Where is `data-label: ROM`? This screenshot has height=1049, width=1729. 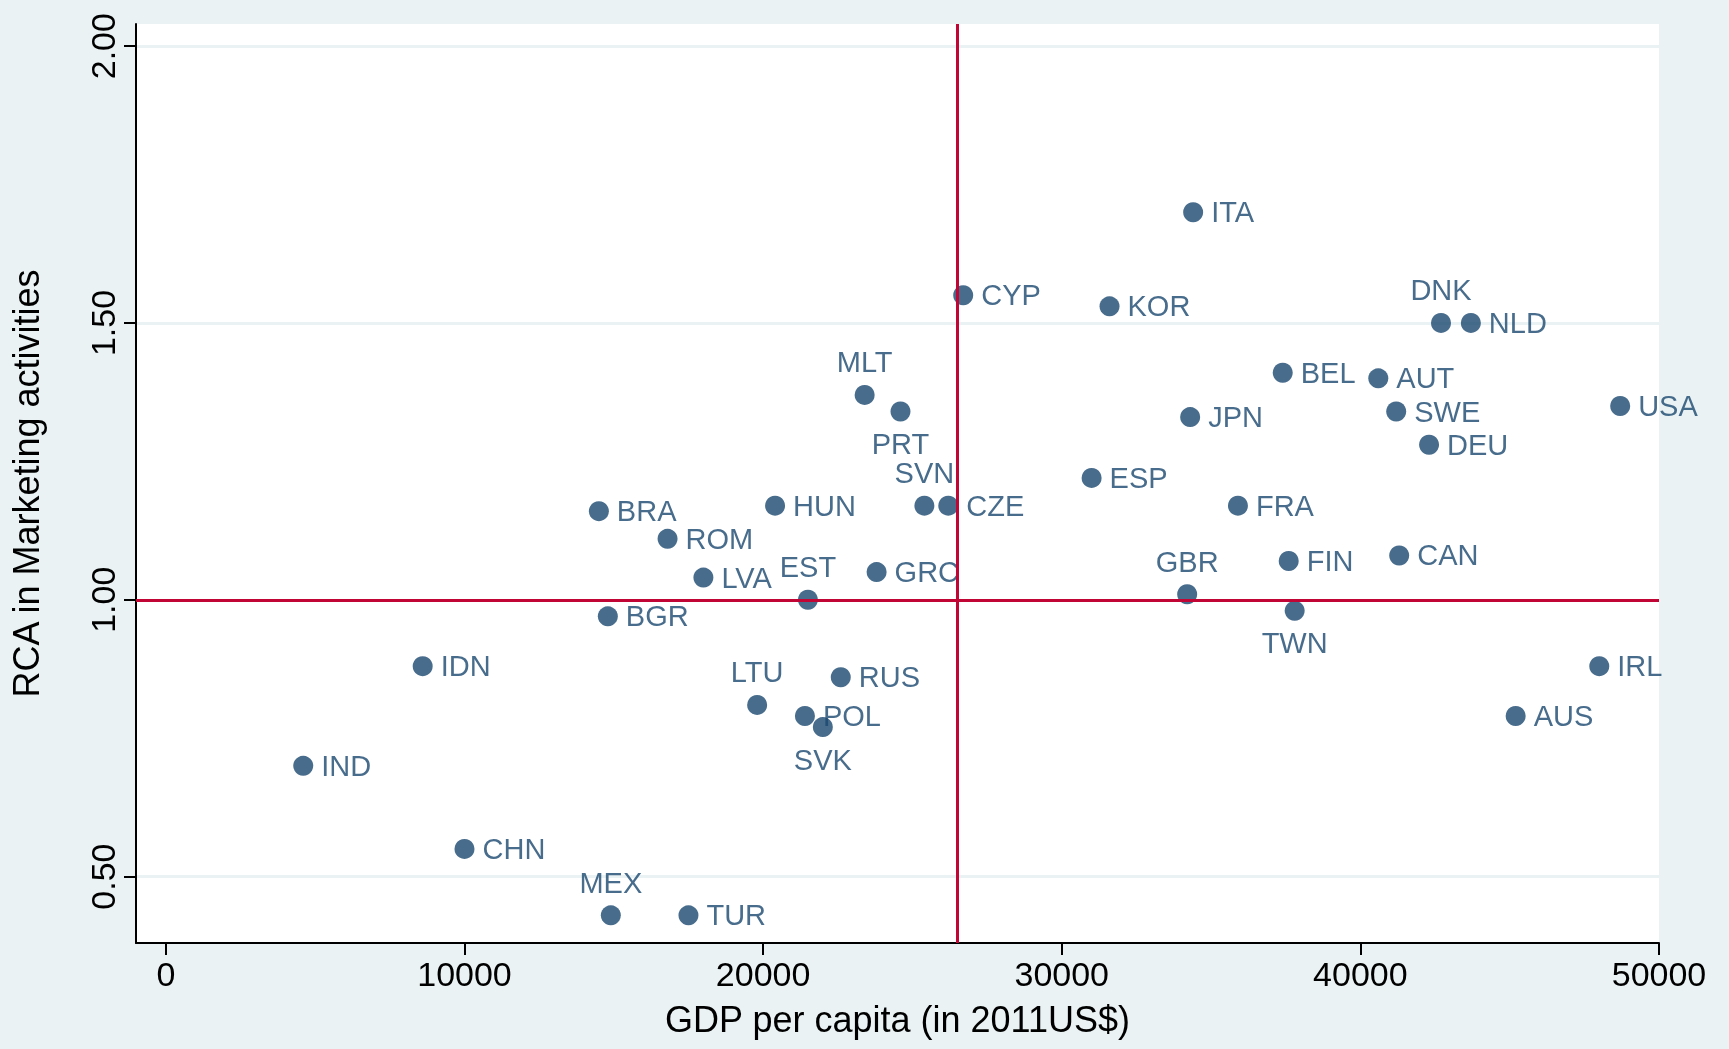 data-label: ROM is located at coordinates (719, 538).